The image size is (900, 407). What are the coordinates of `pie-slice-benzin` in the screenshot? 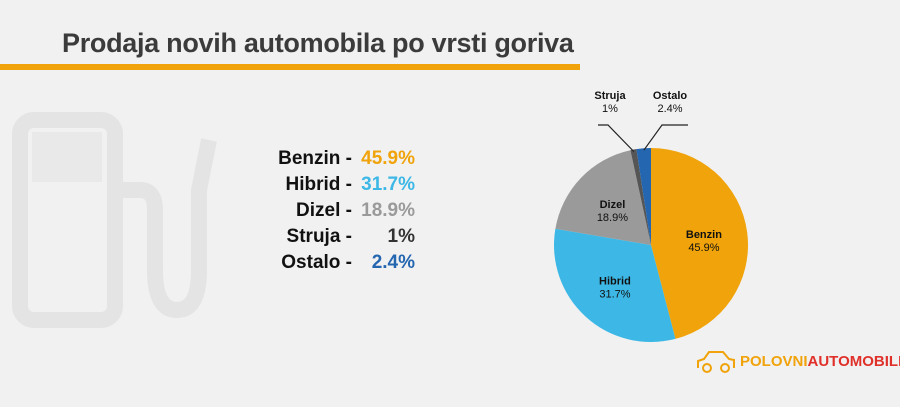 It's located at (700, 243).